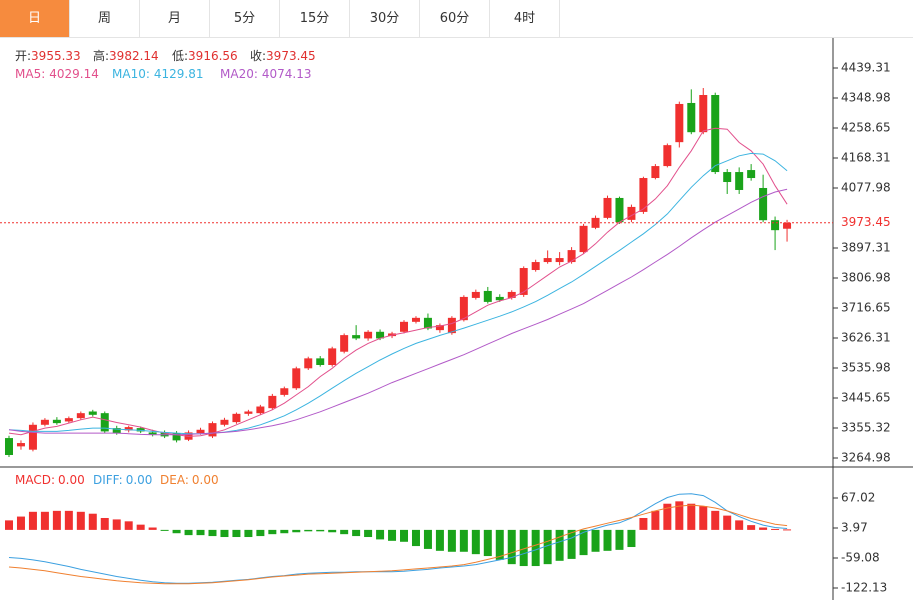 This screenshot has width=913, height=600. Describe the element at coordinates (866, 127) in the screenshot. I see `y-tick-label: 4258.65` at that location.